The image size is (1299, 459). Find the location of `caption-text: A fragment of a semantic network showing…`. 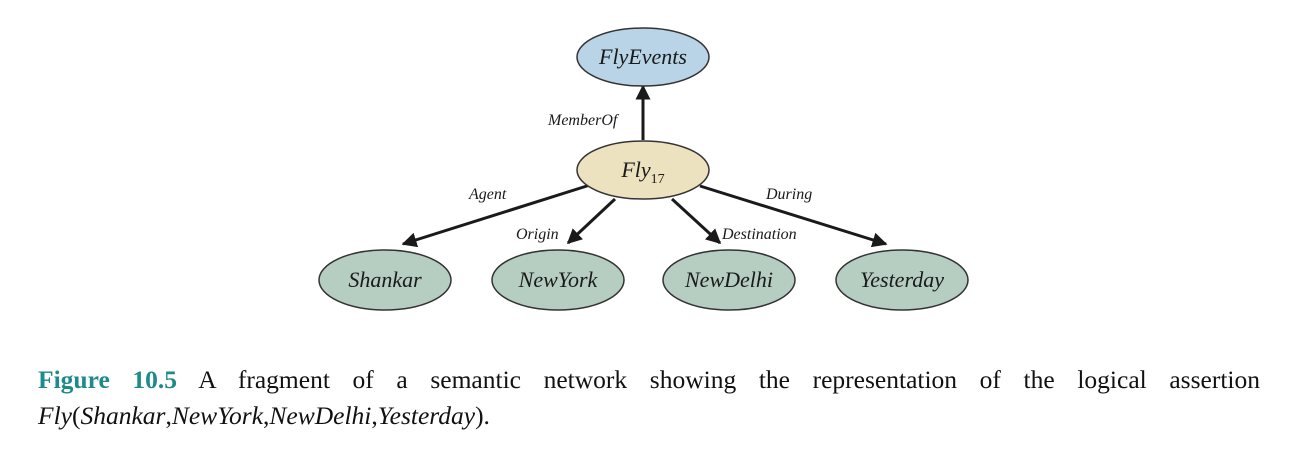

caption-text: A fragment of a semantic network showing… is located at coordinates (729, 379).